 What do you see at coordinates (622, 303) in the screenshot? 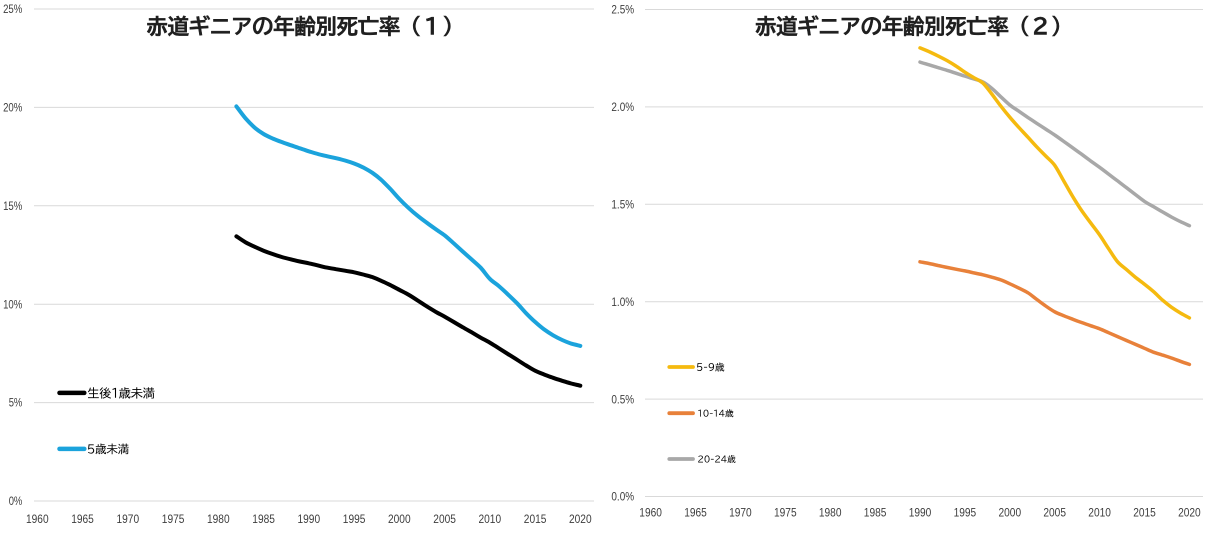
I see `svg-text: 1.0%` at bounding box center [622, 303].